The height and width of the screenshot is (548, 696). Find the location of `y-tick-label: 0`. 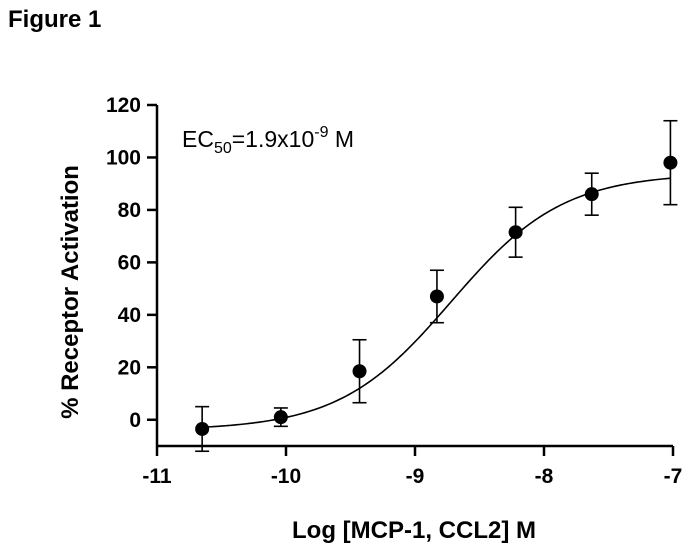

y-tick-label: 0 is located at coordinates (135, 420).